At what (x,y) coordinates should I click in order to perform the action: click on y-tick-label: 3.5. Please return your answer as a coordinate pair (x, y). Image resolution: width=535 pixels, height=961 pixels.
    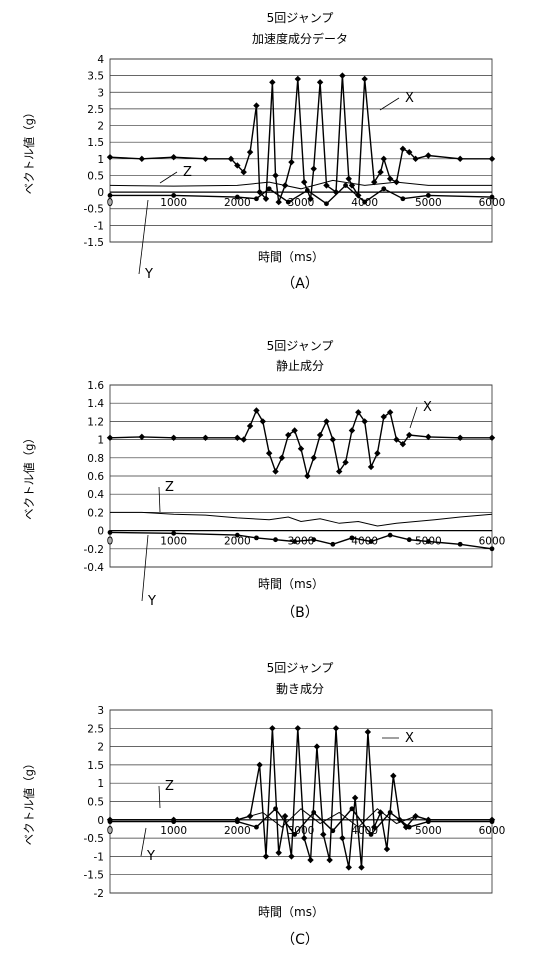
    Looking at the image, I should click on (95, 77).